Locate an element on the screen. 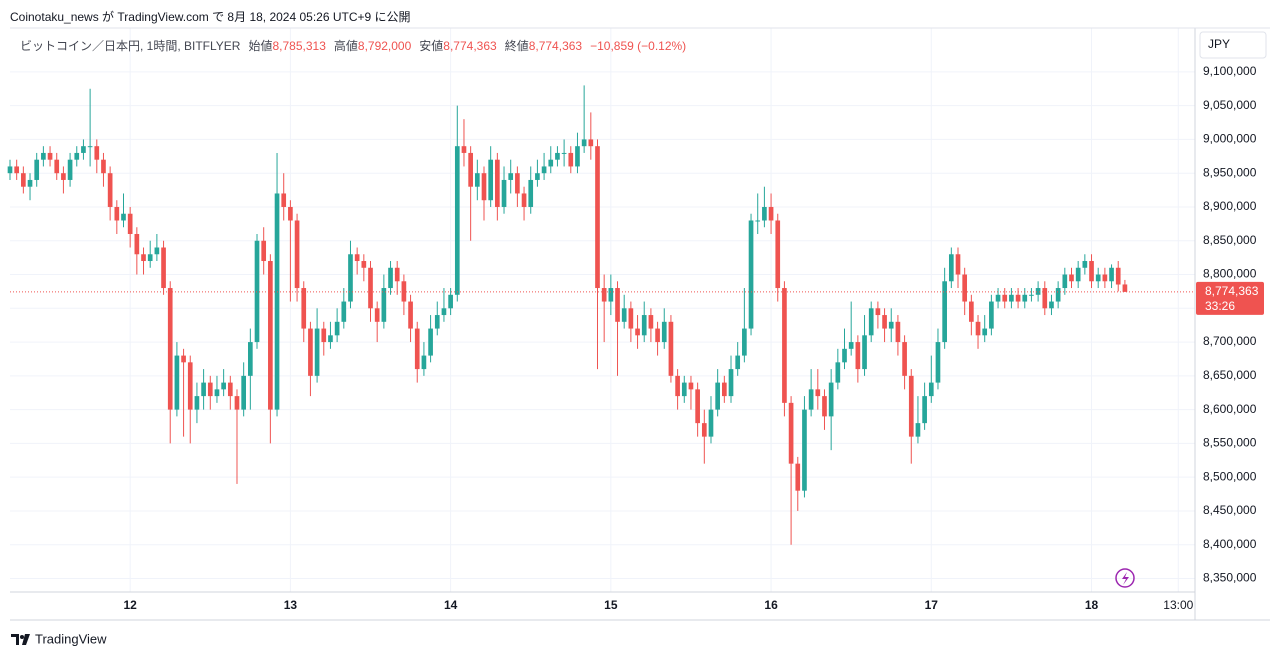  symbol: ビットコイン／日本円, 1時間, BITFLYER is located at coordinates (130, 46).